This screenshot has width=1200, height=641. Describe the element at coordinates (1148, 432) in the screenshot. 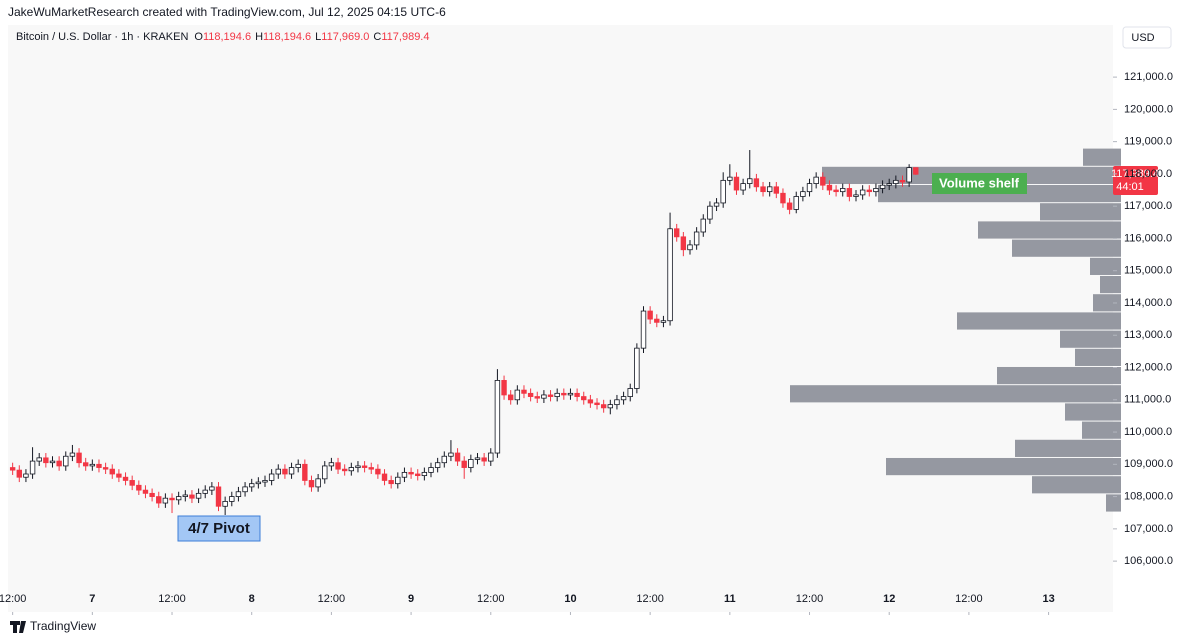

I see `y-tick-label: 110,000.0` at that location.